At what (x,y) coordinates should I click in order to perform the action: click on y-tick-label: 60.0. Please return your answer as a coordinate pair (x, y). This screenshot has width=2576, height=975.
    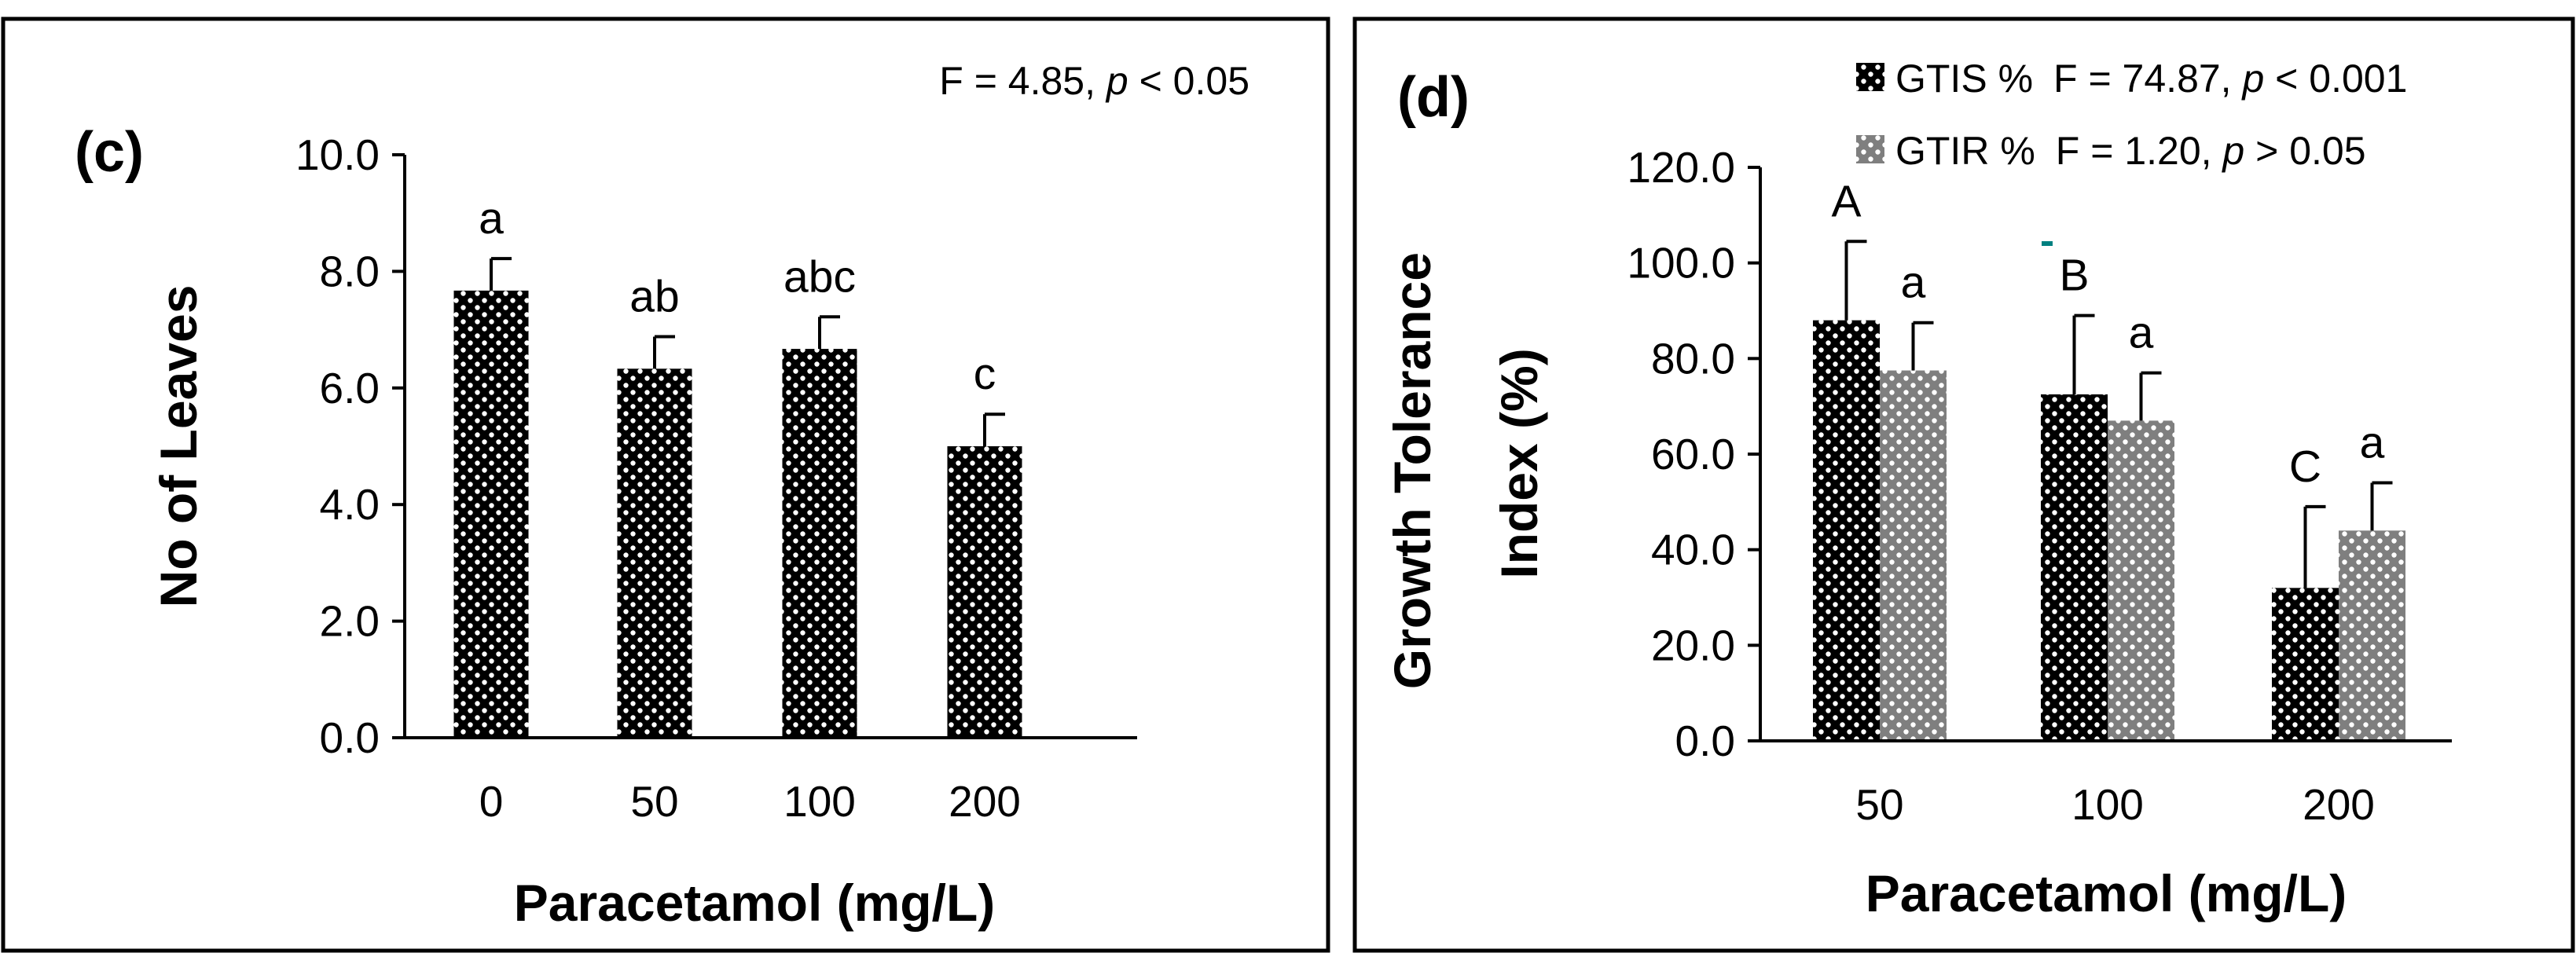
    Looking at the image, I should click on (1693, 454).